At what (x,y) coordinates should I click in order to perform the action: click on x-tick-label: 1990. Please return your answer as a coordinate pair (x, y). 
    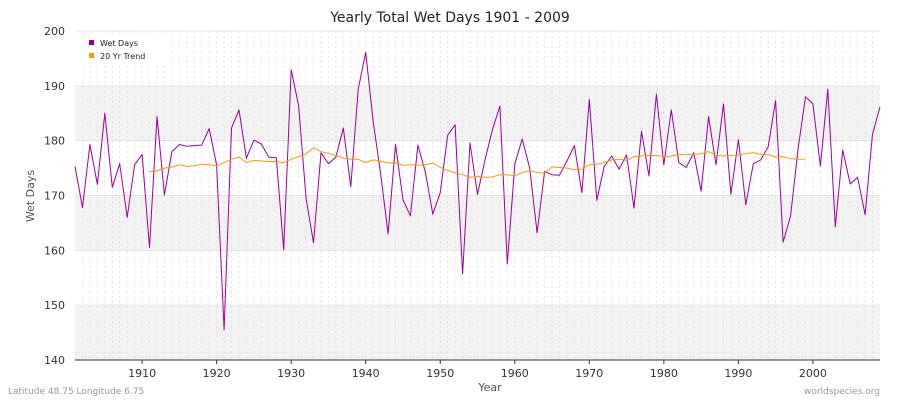
    Looking at the image, I should click on (738, 373).